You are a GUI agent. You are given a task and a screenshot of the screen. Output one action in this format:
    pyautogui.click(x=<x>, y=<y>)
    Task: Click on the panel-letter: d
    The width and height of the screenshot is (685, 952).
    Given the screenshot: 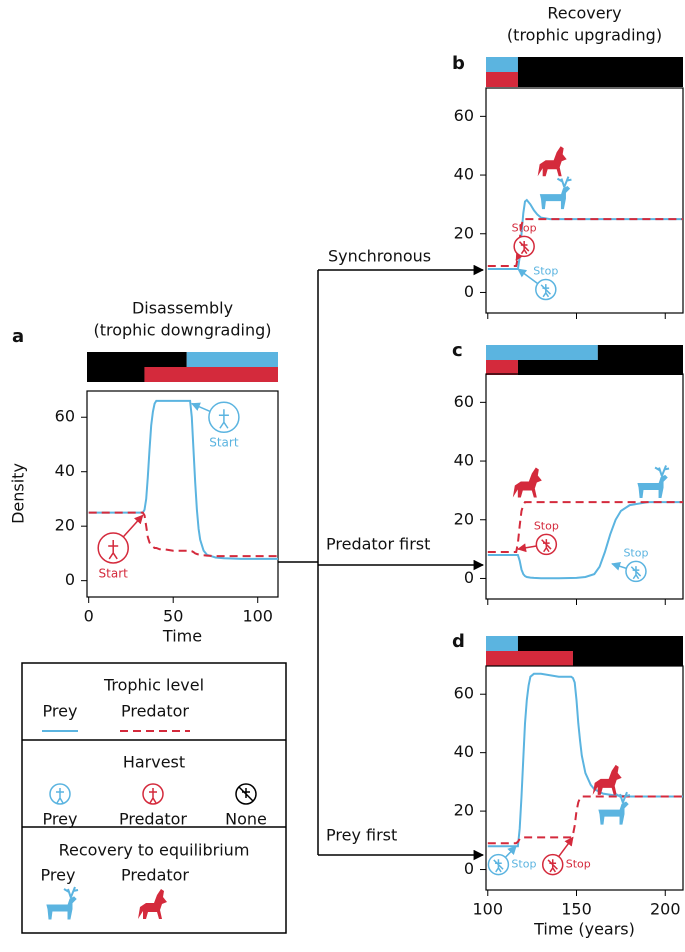 What is the action you would take?
    pyautogui.click(x=458, y=641)
    